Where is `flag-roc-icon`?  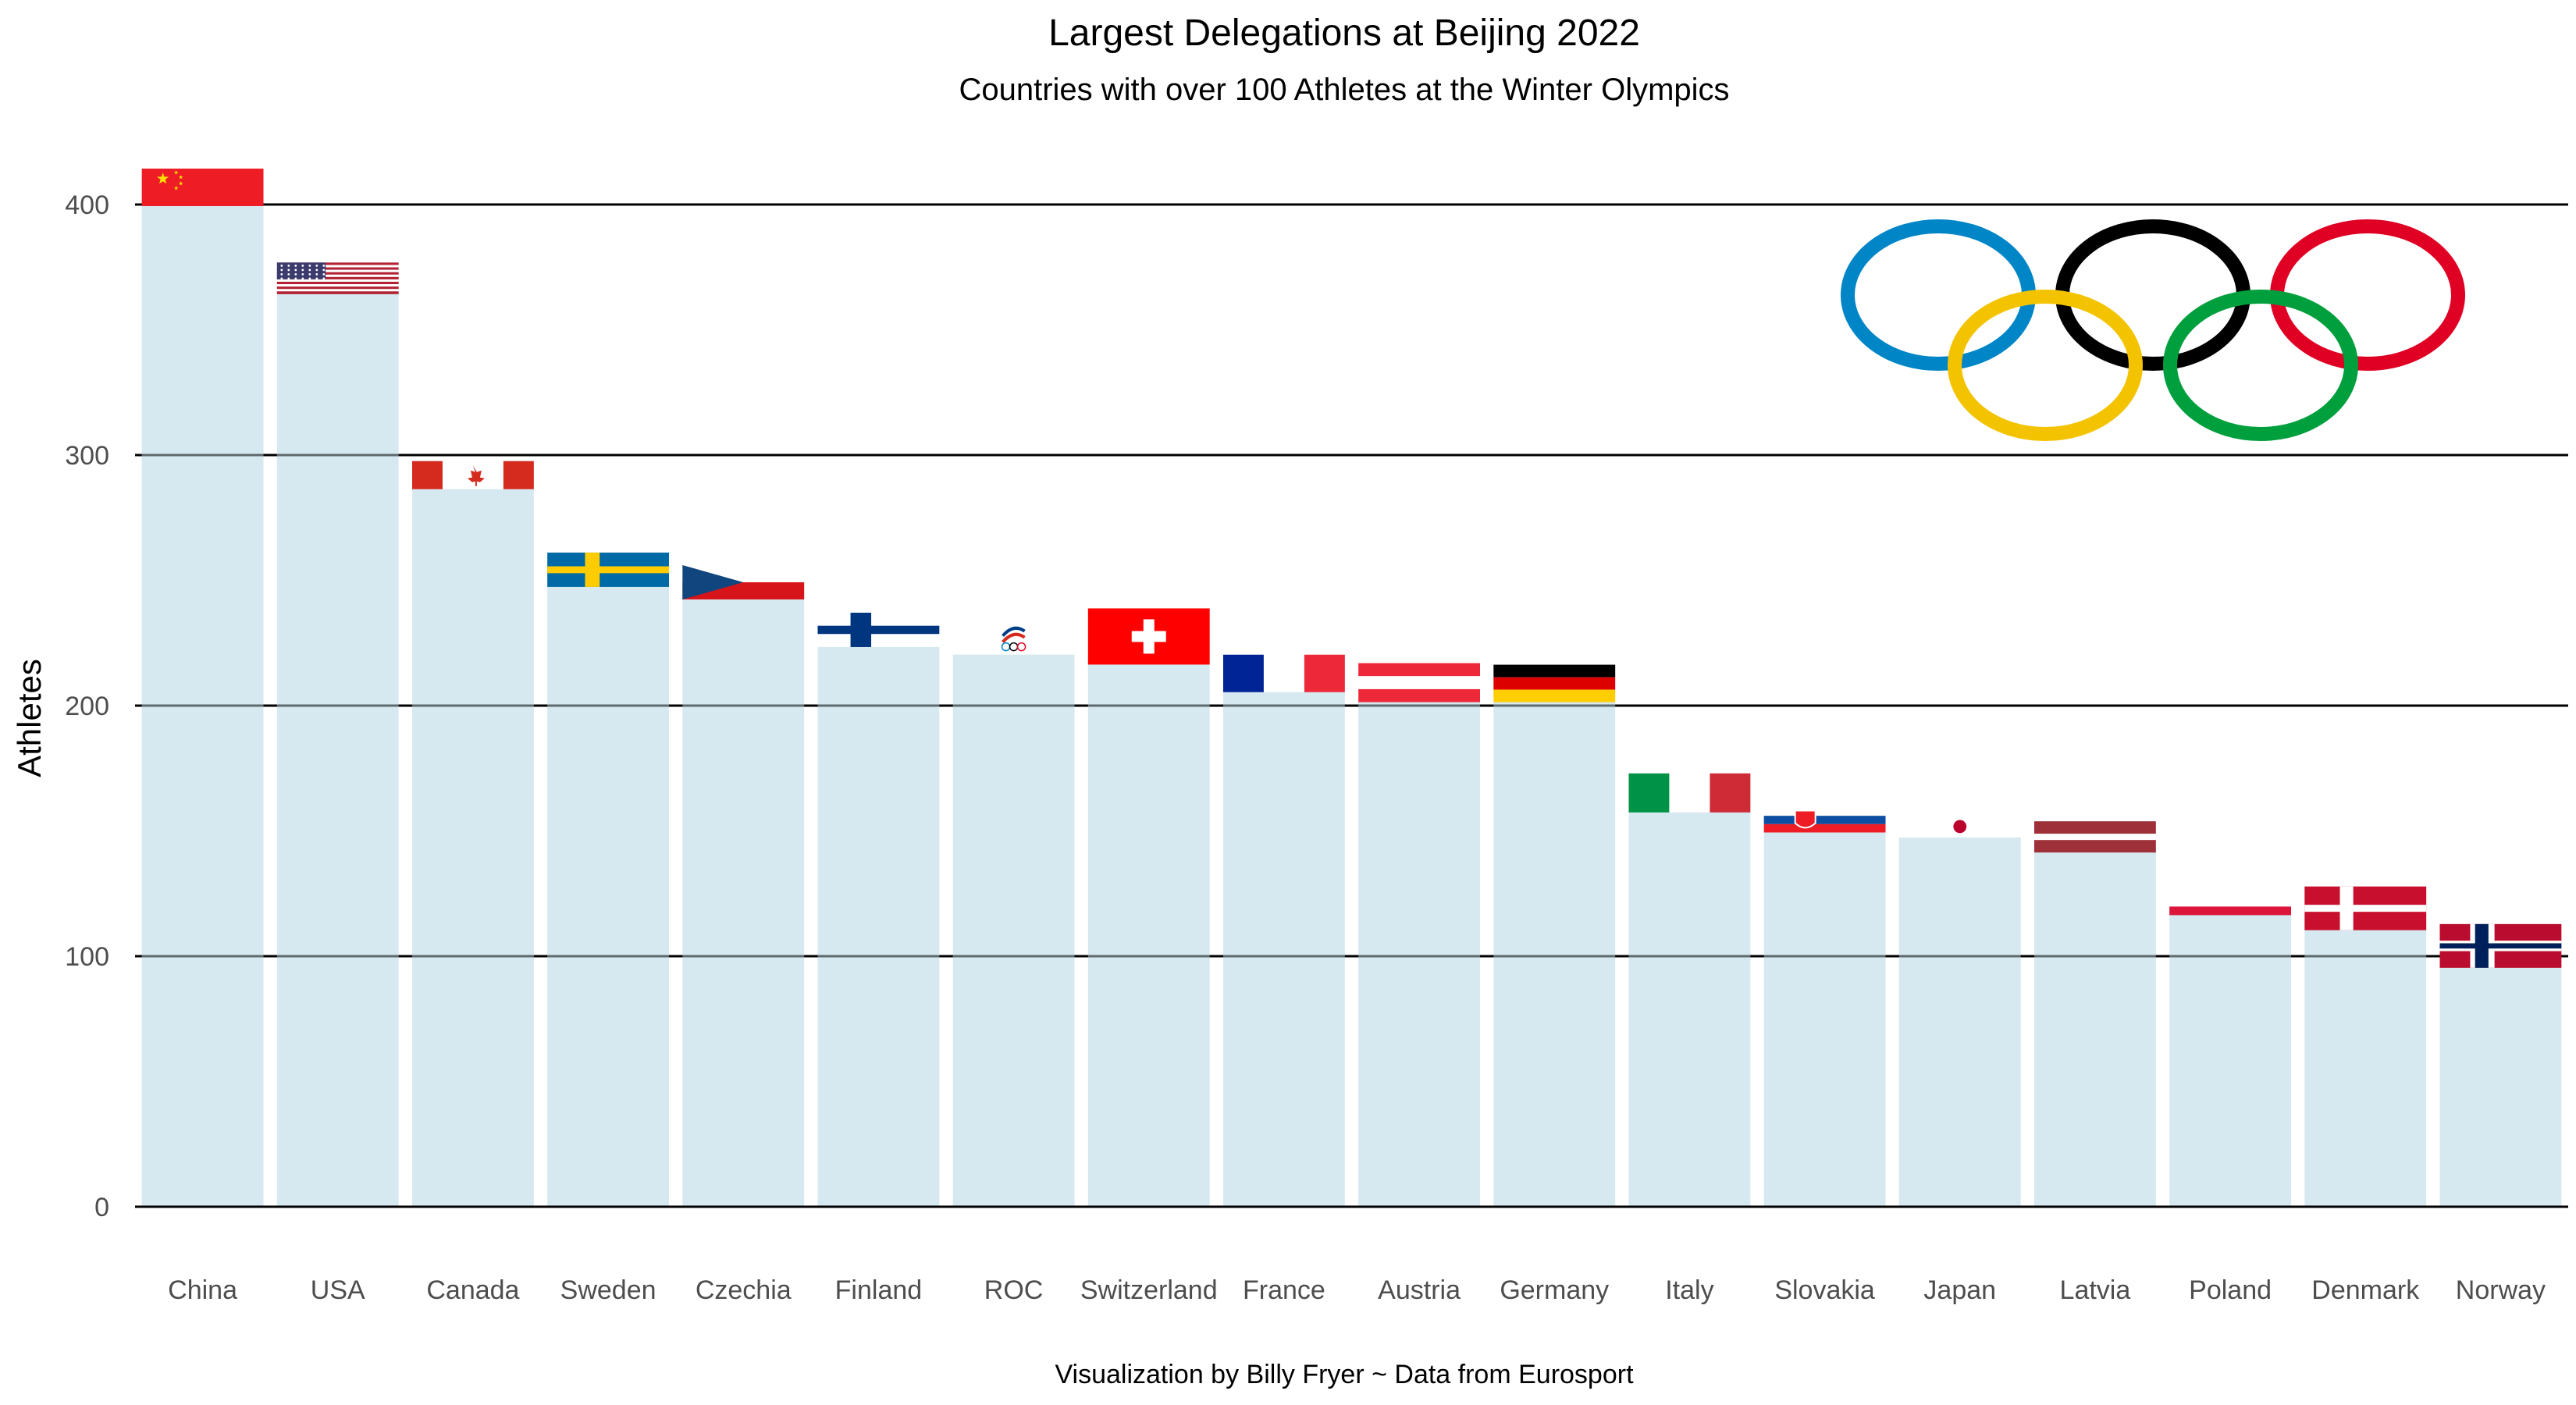
flag-roc-icon is located at coordinates (1013, 639).